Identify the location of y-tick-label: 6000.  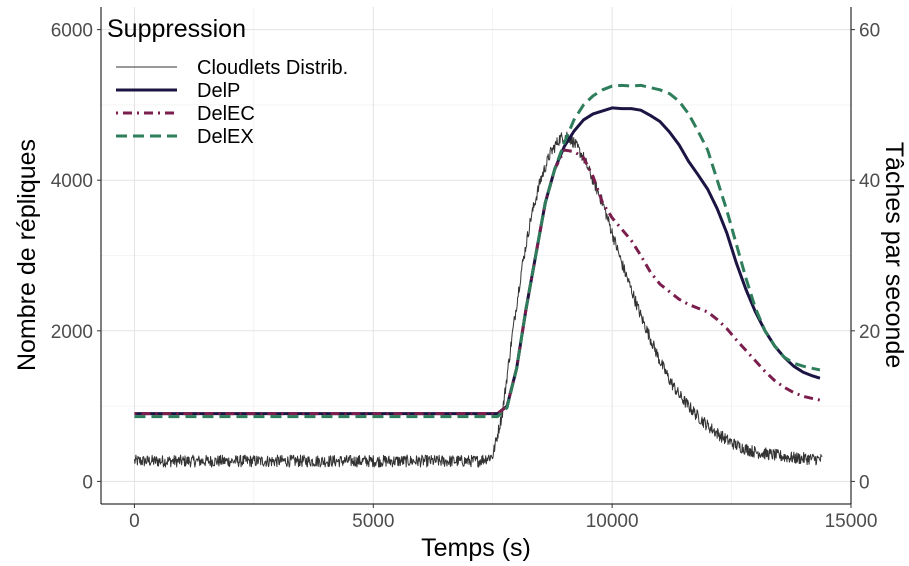
(72, 31).